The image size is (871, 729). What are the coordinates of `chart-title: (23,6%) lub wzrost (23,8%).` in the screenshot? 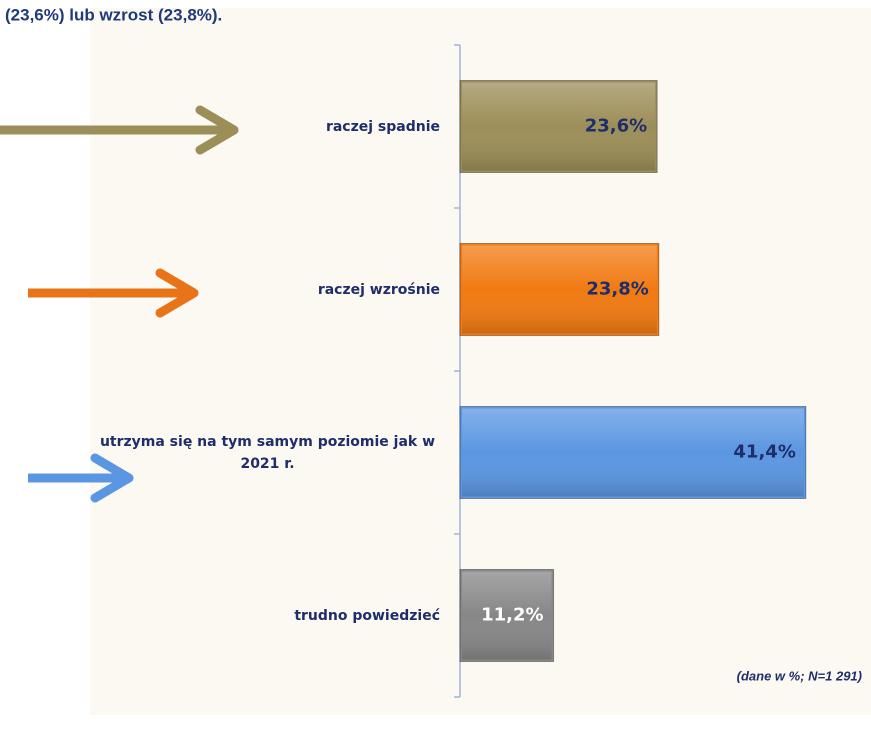 It's located at (113, 14).